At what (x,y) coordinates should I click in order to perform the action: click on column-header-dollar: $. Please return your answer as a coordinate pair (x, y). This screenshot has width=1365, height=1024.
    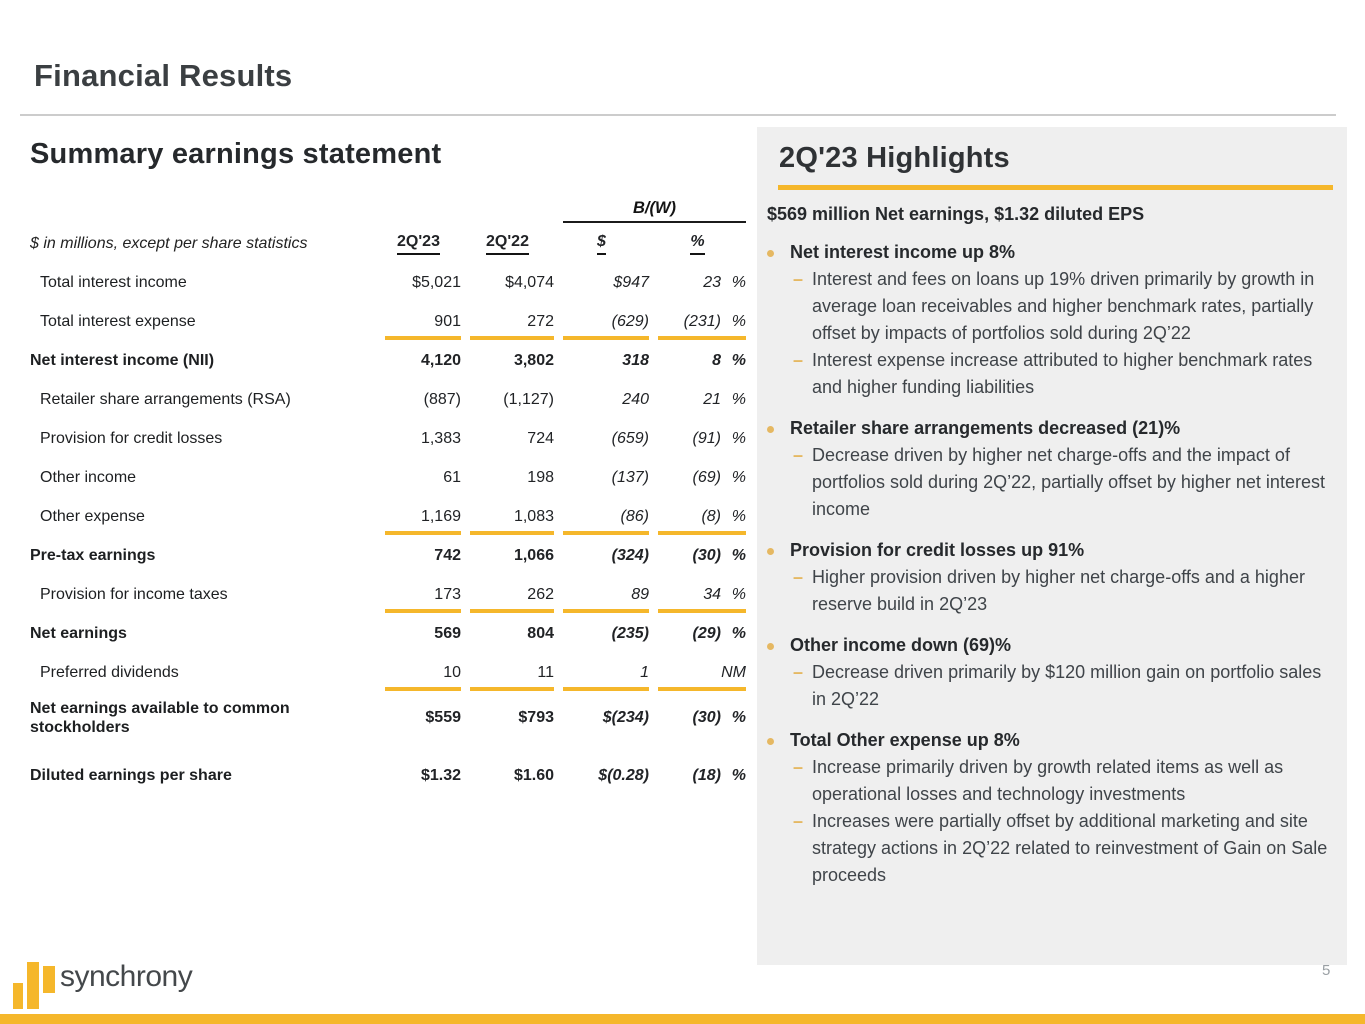
    Looking at the image, I should click on (601, 244).